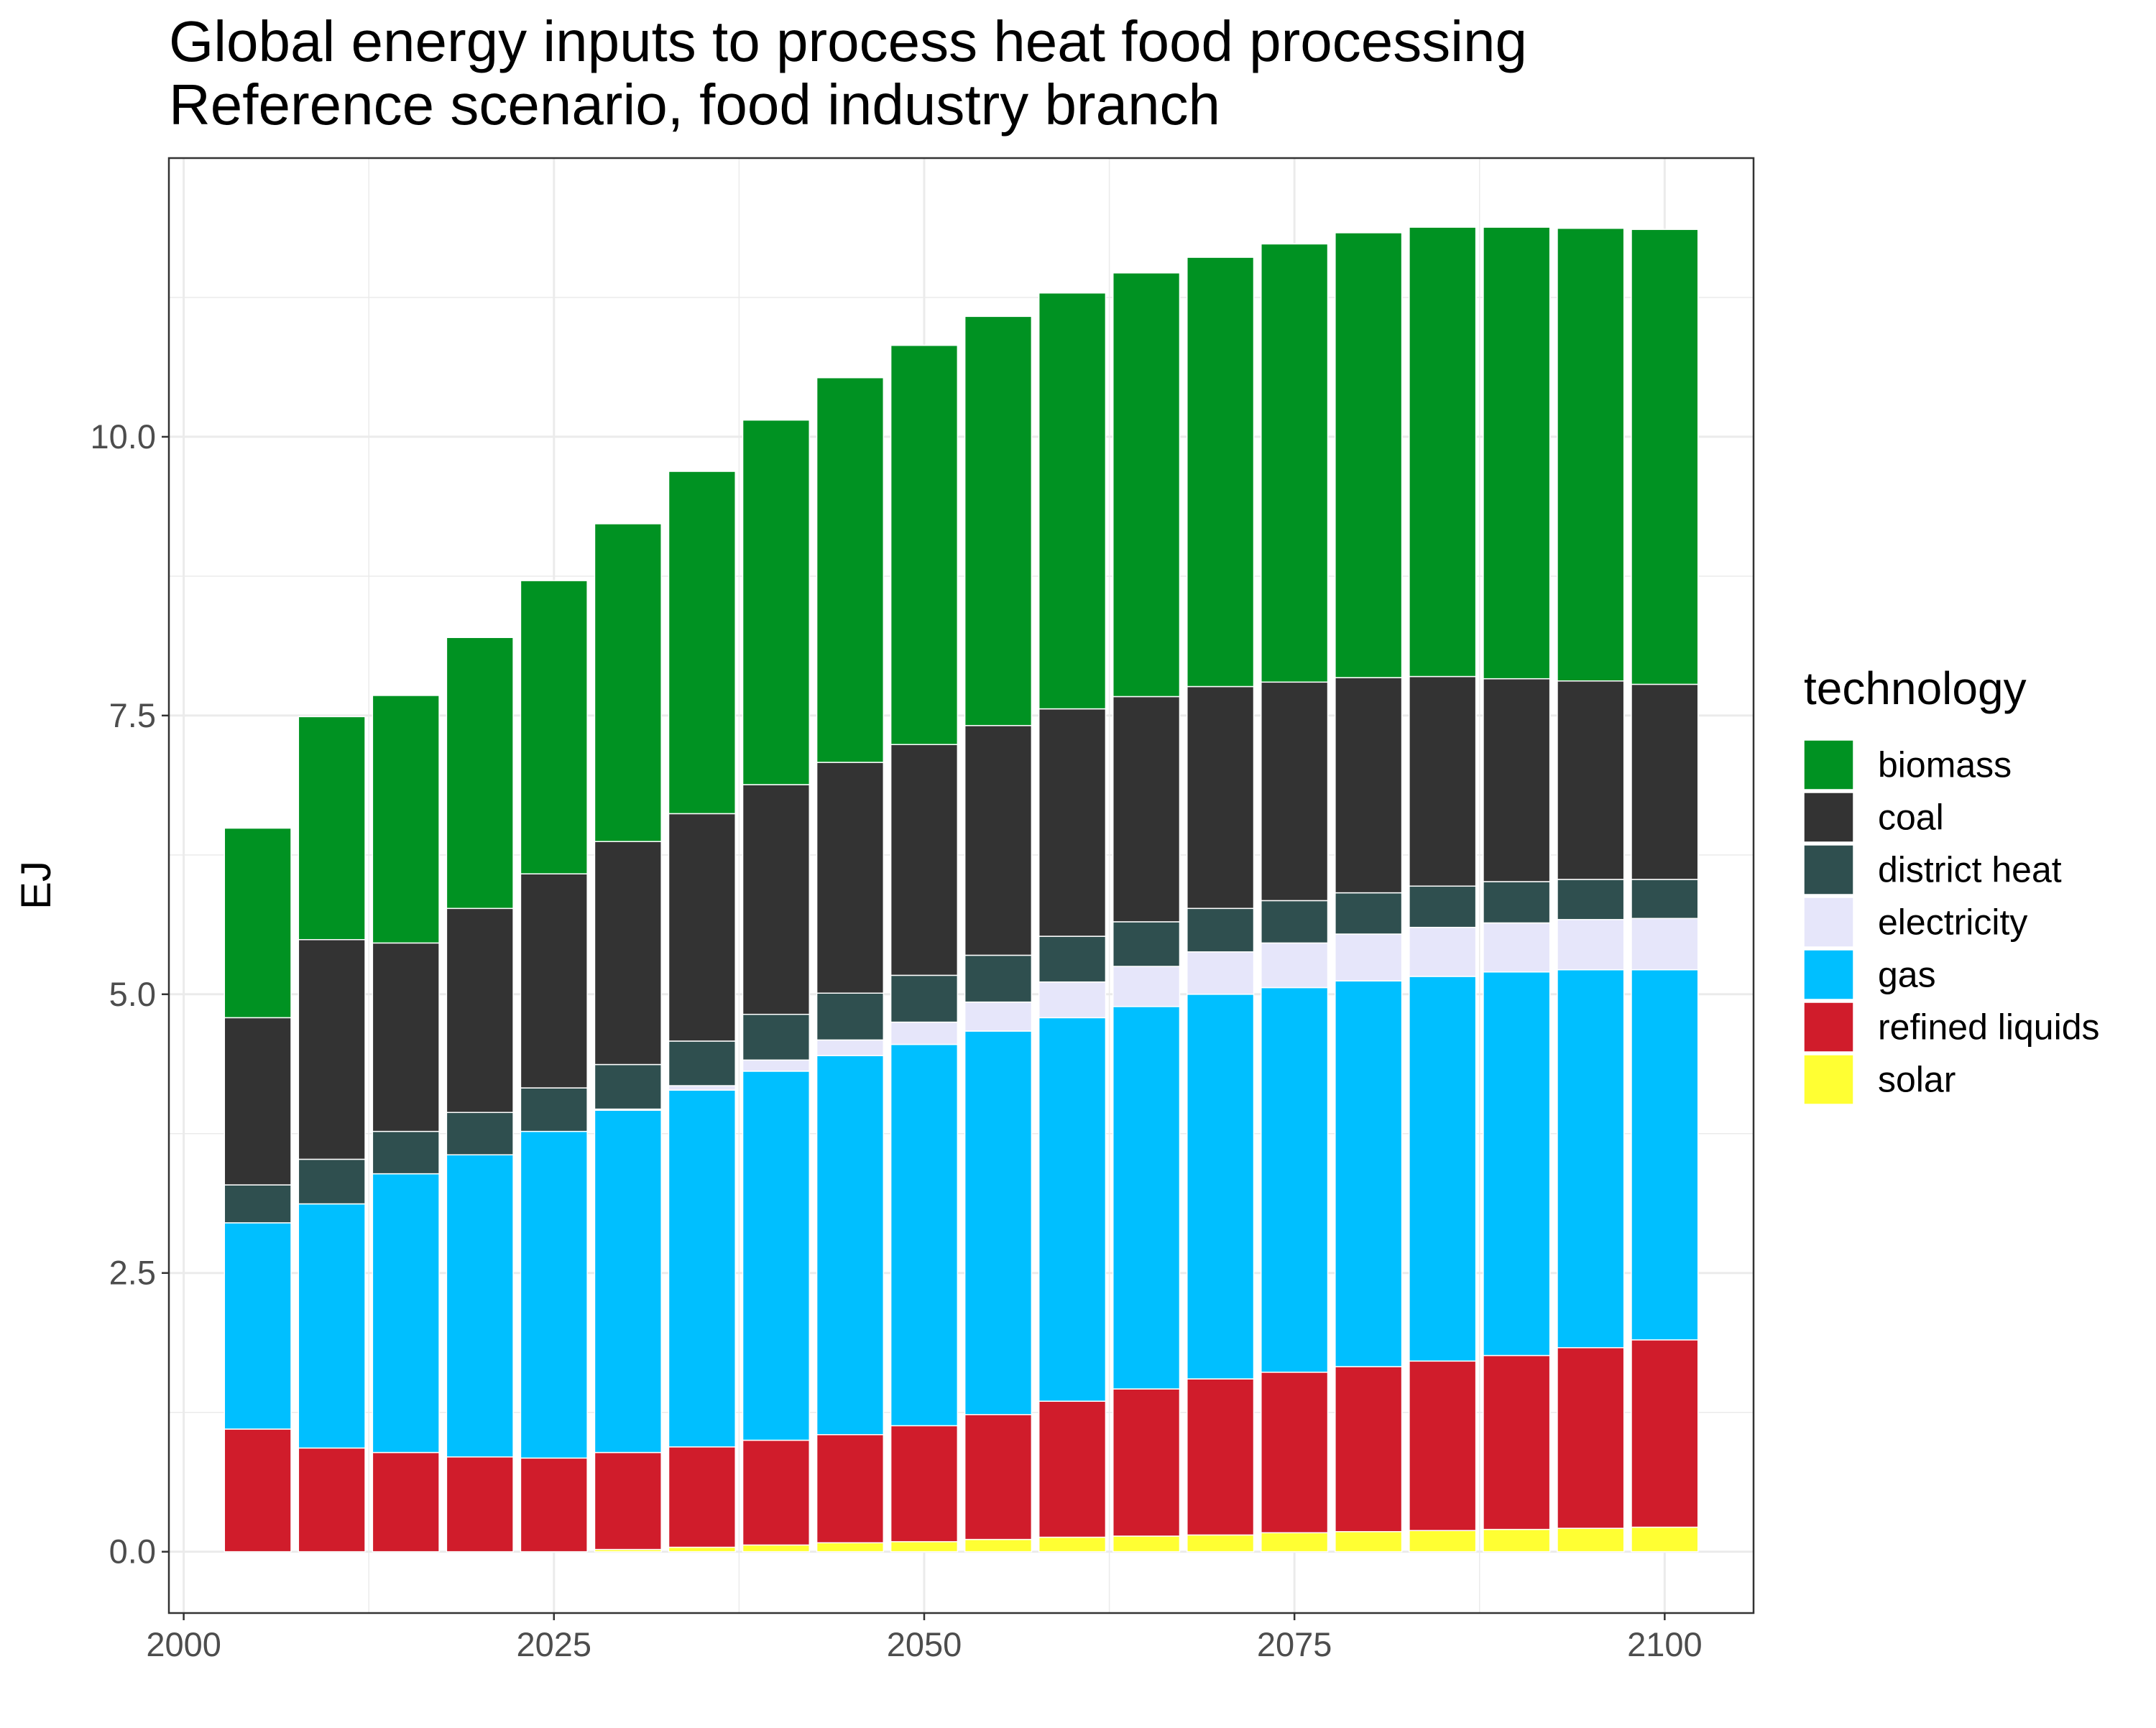  Describe the element at coordinates (1828, 922) in the screenshot. I see `legend-key-electricity` at that location.